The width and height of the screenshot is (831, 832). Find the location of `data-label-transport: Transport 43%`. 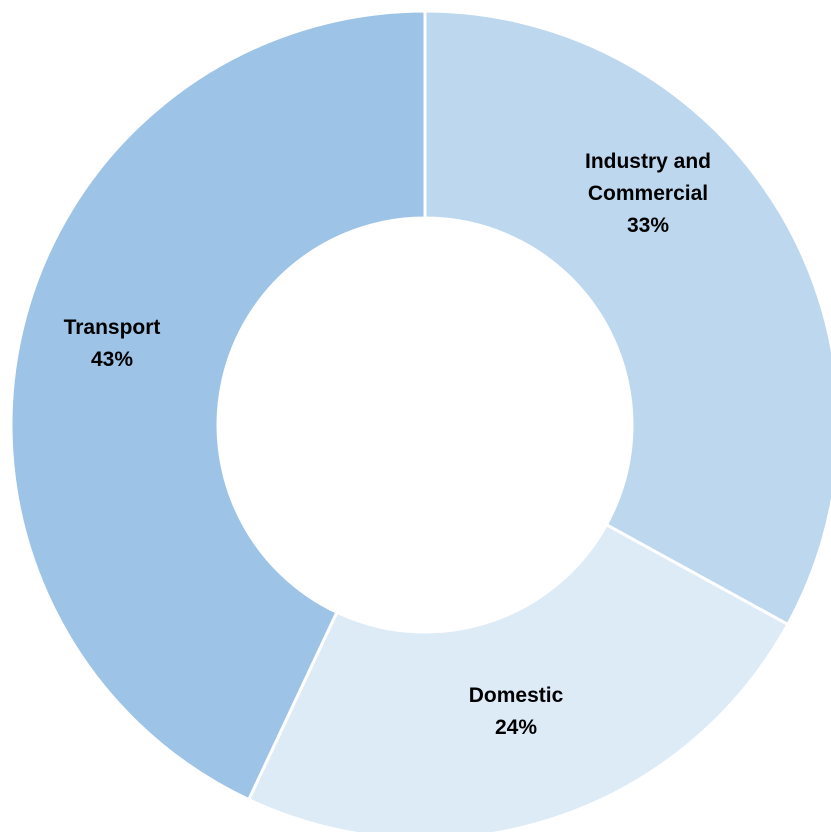

data-label-transport: Transport 43% is located at coordinates (112, 343).